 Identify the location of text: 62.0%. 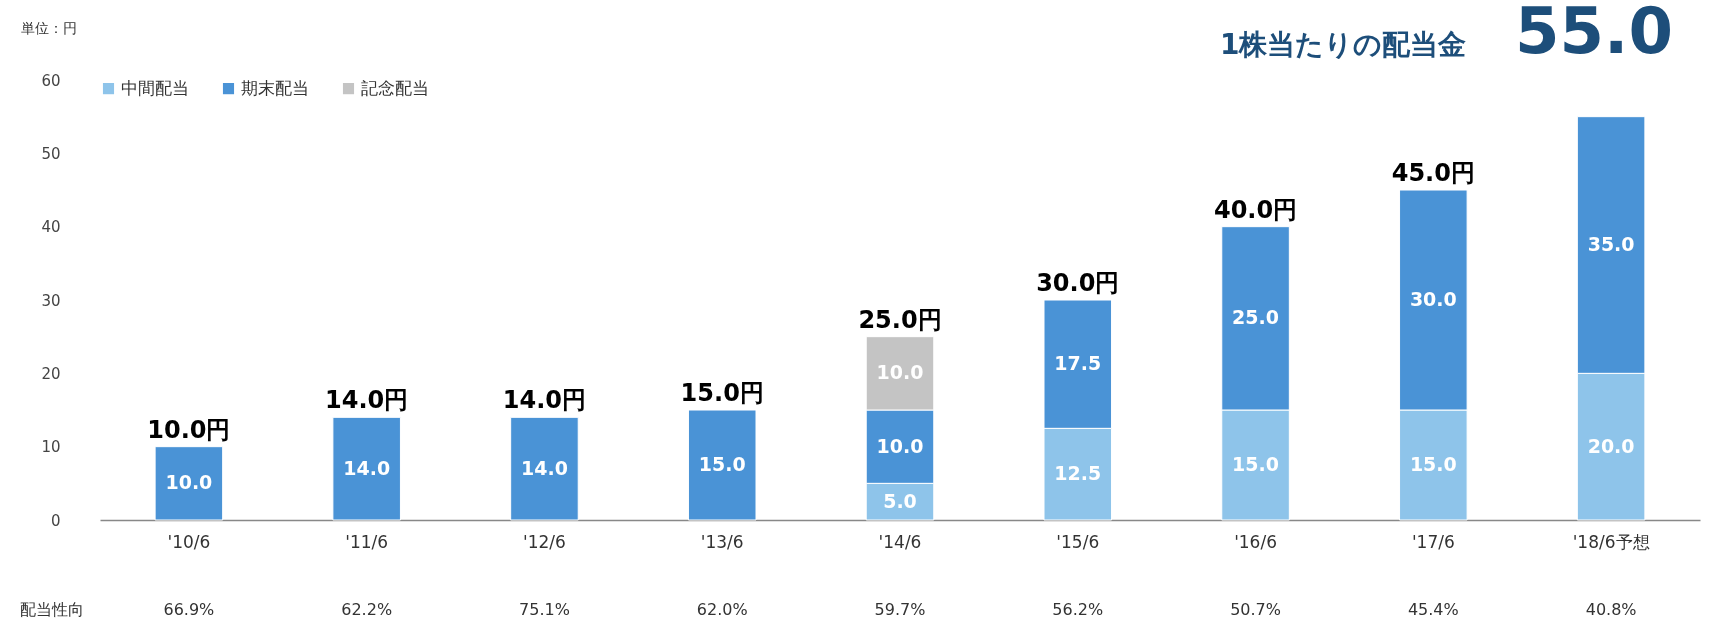
(722, 609).